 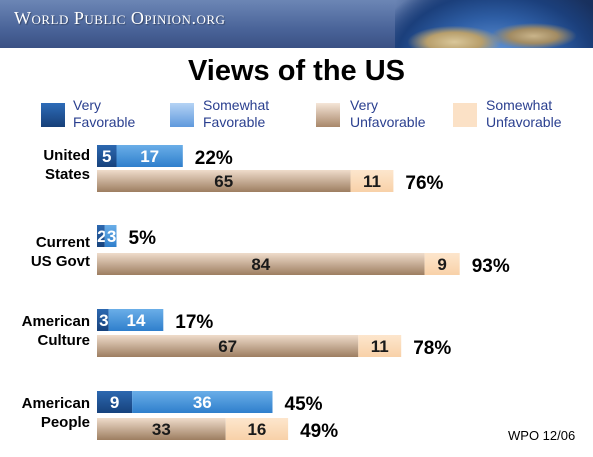 I want to click on bar-american-culture-somewhat-favorable, so click(x=136, y=320).